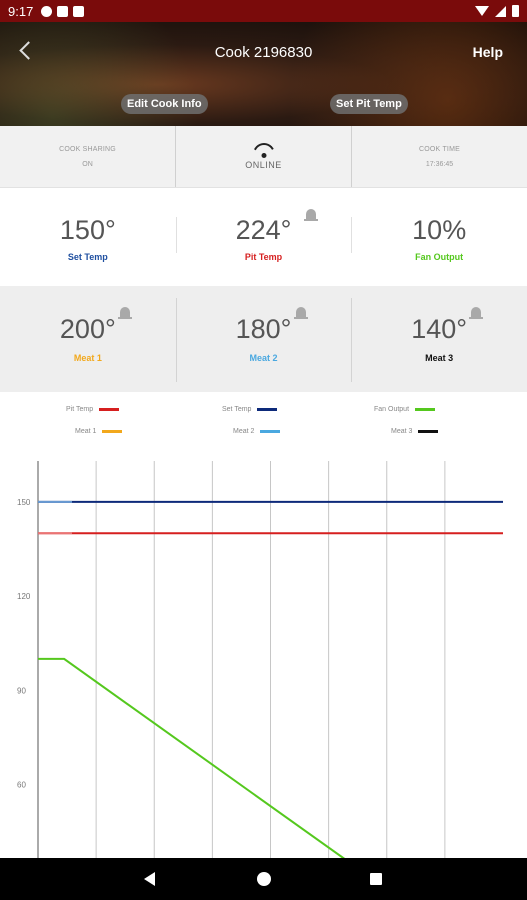 This screenshot has width=527, height=900. What do you see at coordinates (310, 216) in the screenshot?
I see `pit-alarm-bell-icon` at bounding box center [310, 216].